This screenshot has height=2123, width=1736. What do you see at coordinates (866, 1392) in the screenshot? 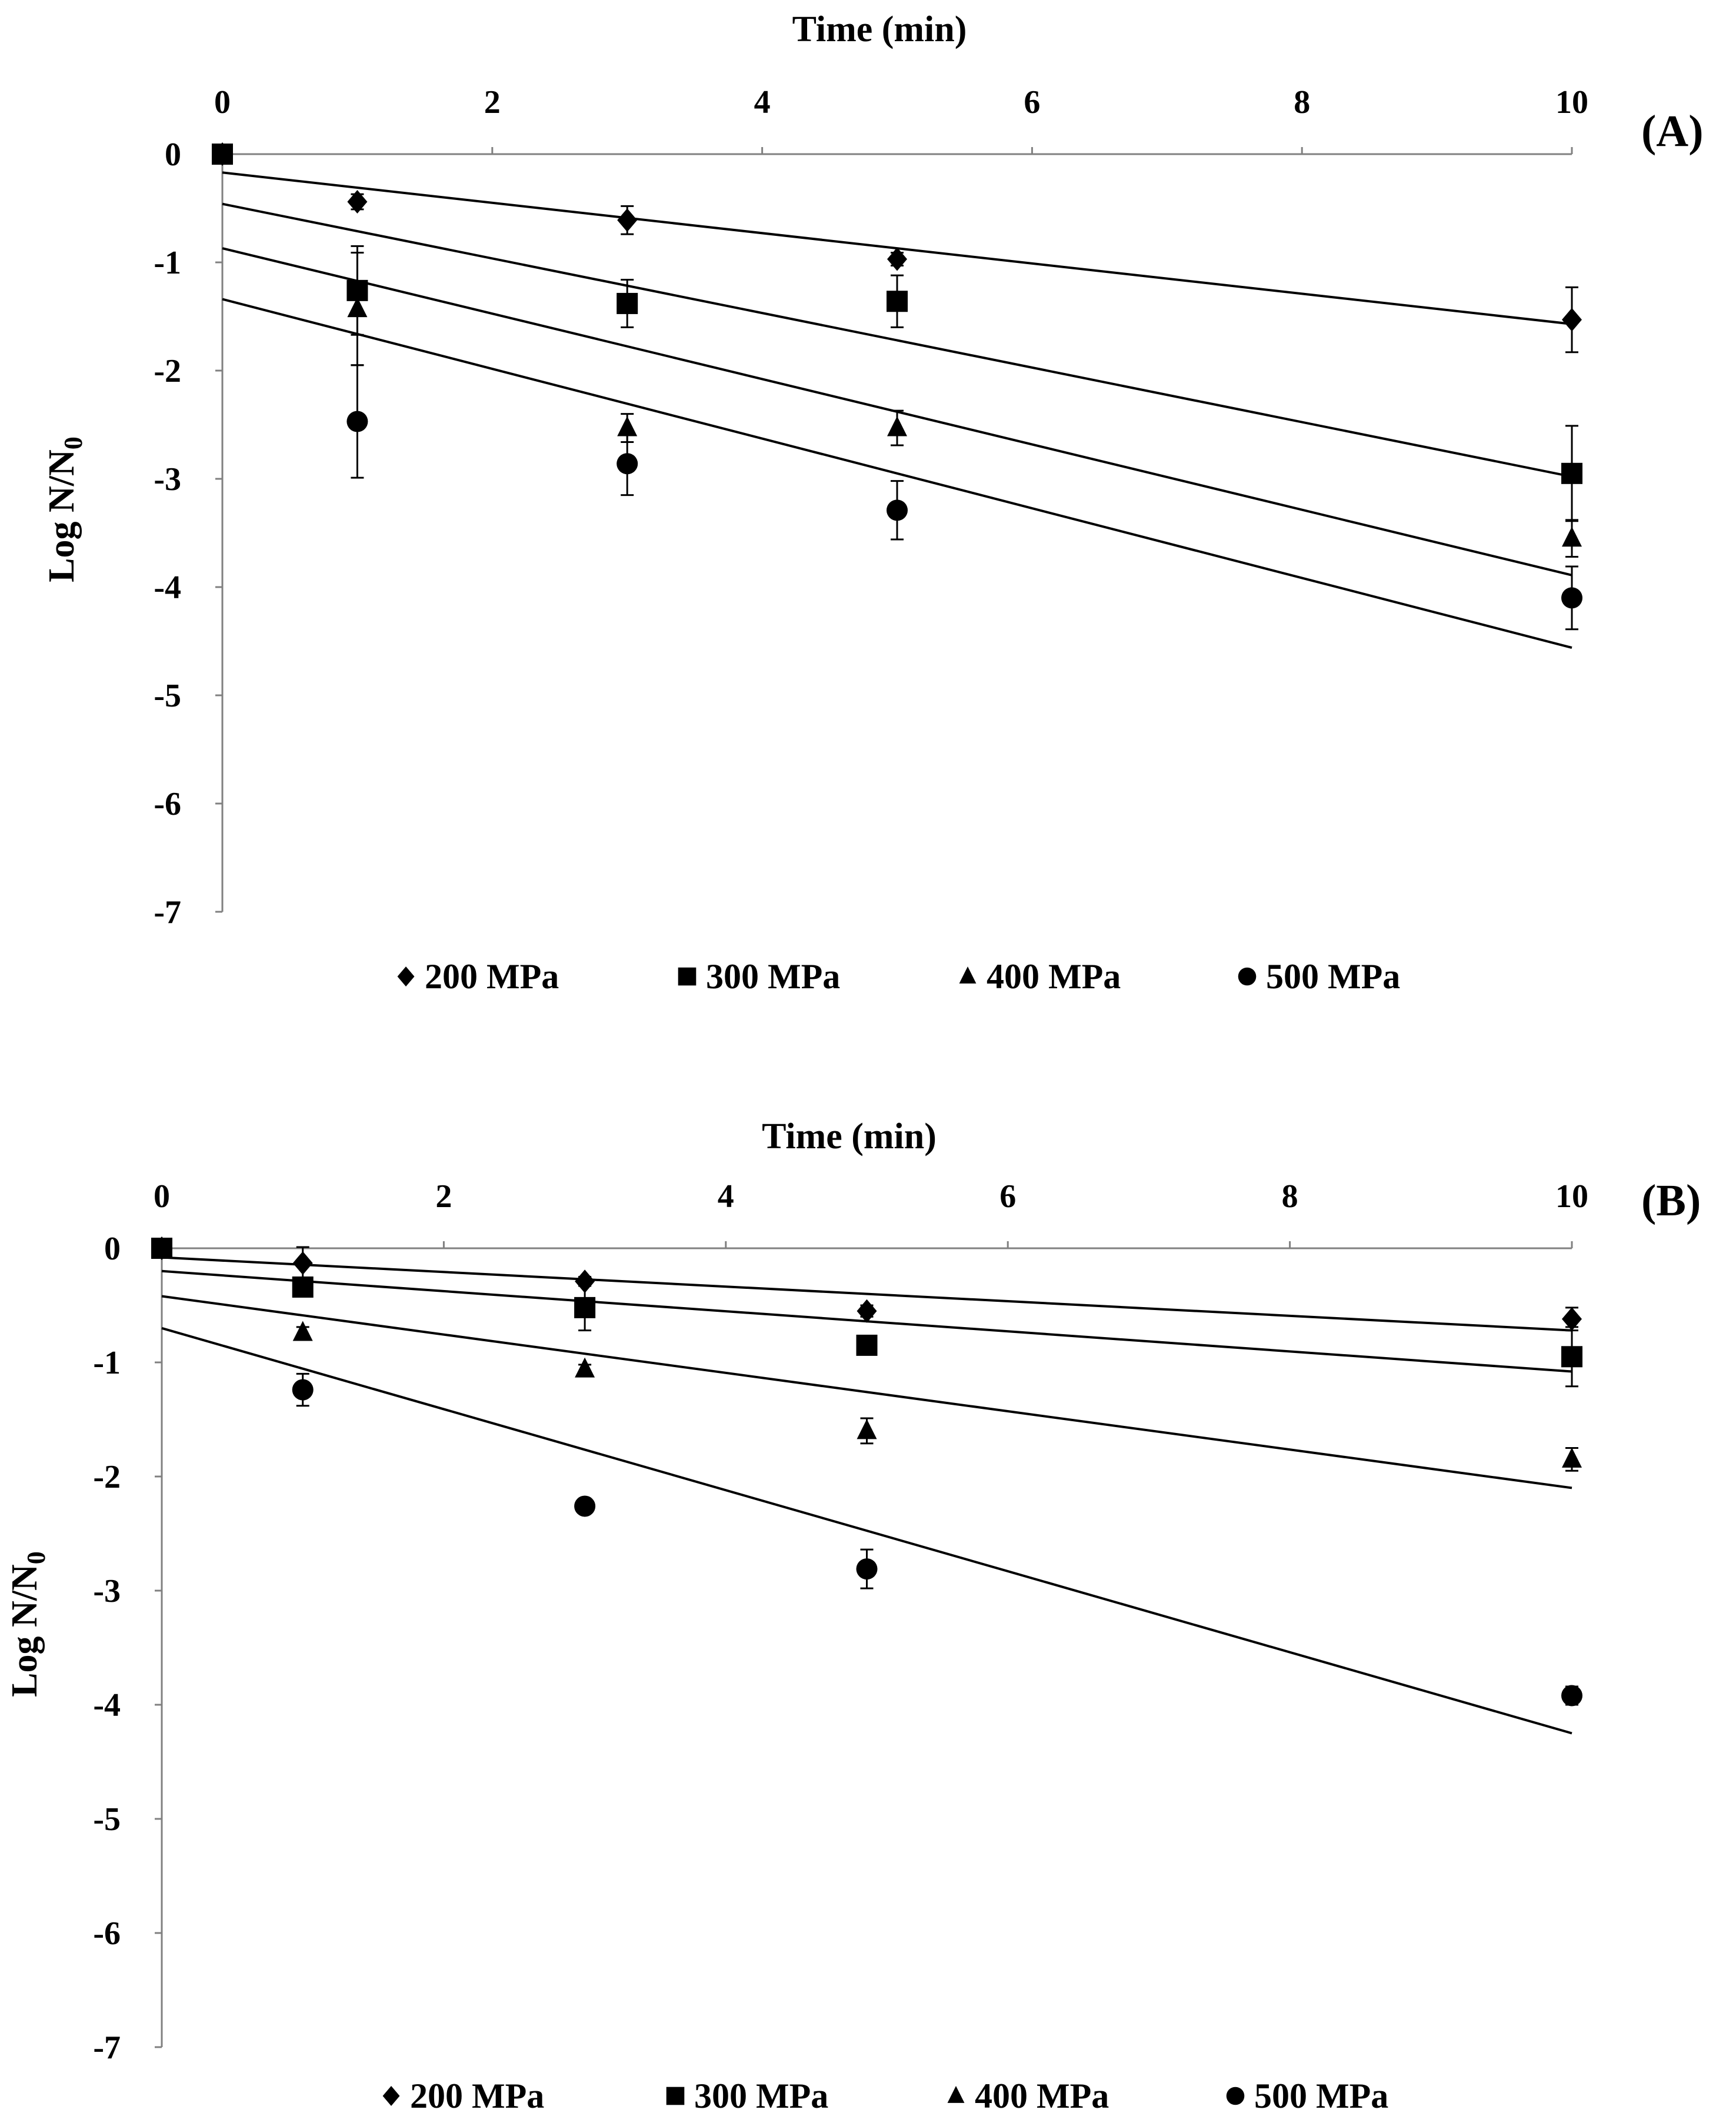
I see `fit-line-triangle` at bounding box center [866, 1392].